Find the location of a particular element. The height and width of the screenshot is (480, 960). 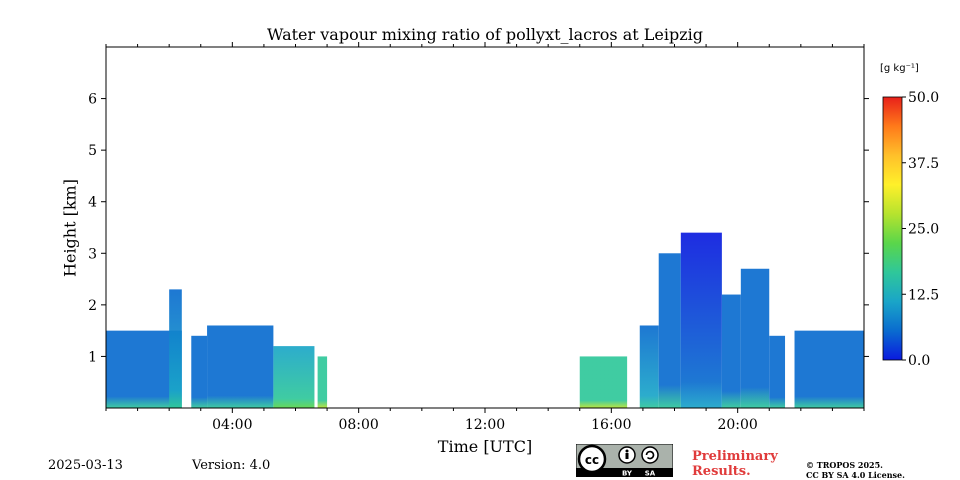

creative-commons-icon: cc is located at coordinates (592, 459).